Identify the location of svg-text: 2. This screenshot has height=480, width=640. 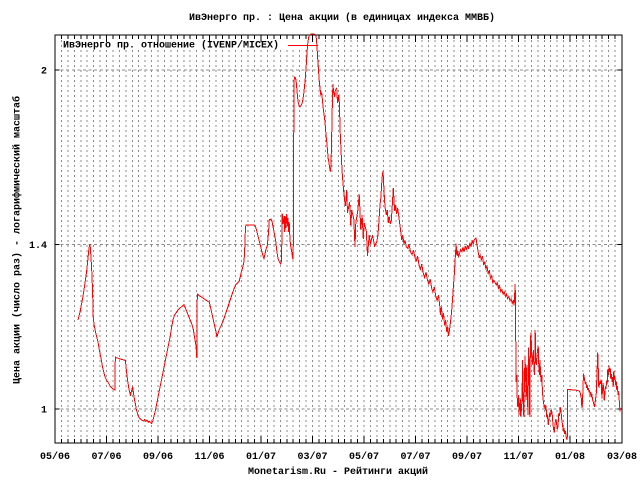
(44, 72).